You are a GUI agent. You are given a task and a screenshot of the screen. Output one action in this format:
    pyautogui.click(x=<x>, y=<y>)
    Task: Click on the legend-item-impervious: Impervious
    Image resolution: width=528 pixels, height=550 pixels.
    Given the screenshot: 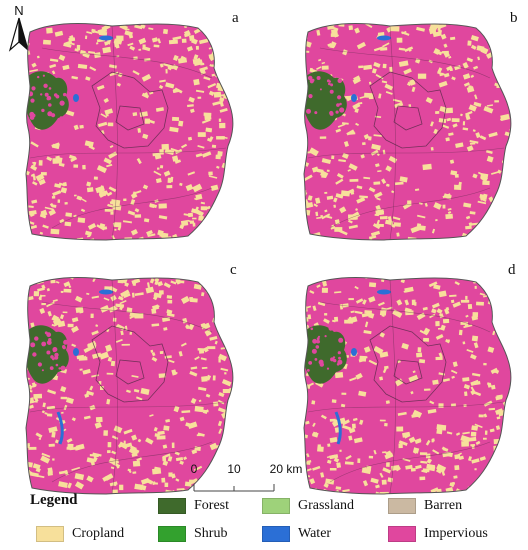 What is the action you would take?
    pyautogui.click(x=438, y=534)
    